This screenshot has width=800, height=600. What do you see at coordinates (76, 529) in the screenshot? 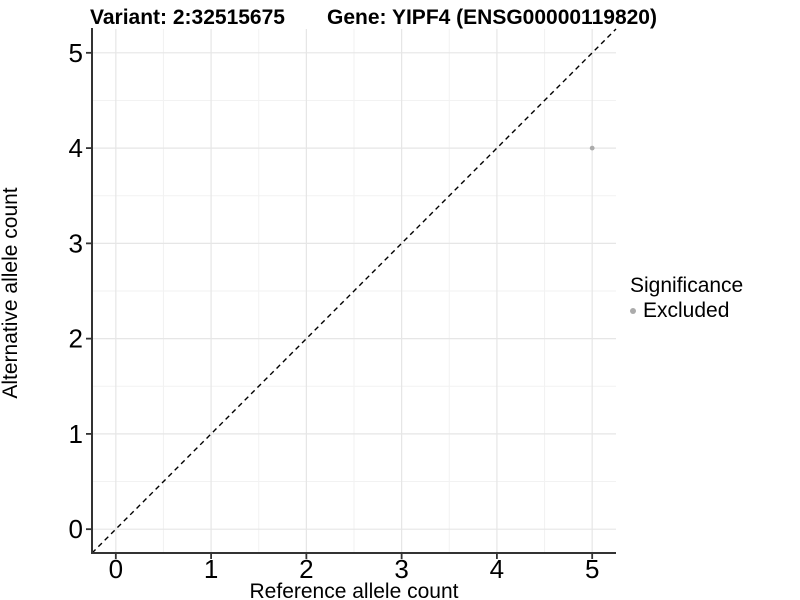
I see `y-tick-label: 0` at bounding box center [76, 529].